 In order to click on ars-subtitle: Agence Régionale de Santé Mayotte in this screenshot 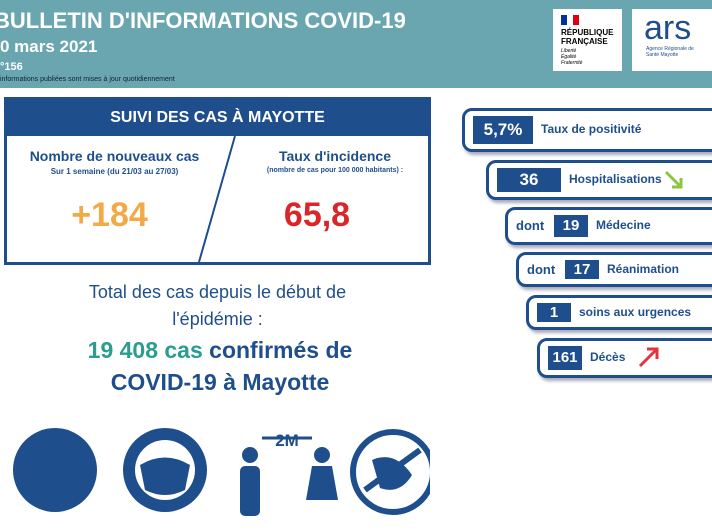, I will do `click(670, 52)`.